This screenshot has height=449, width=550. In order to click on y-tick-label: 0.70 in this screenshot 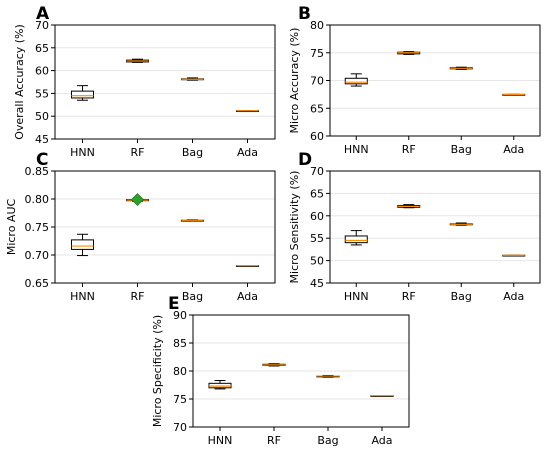, I will do `click(37, 255)`.